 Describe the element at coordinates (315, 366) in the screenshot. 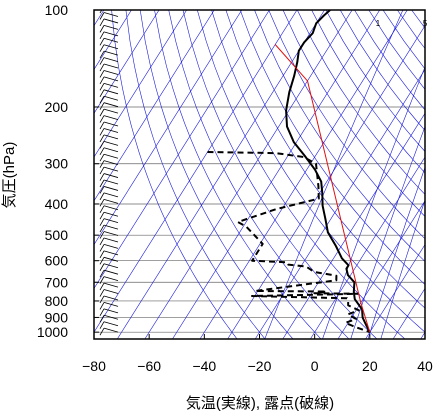

I see `x-tick-label: 0` at that location.